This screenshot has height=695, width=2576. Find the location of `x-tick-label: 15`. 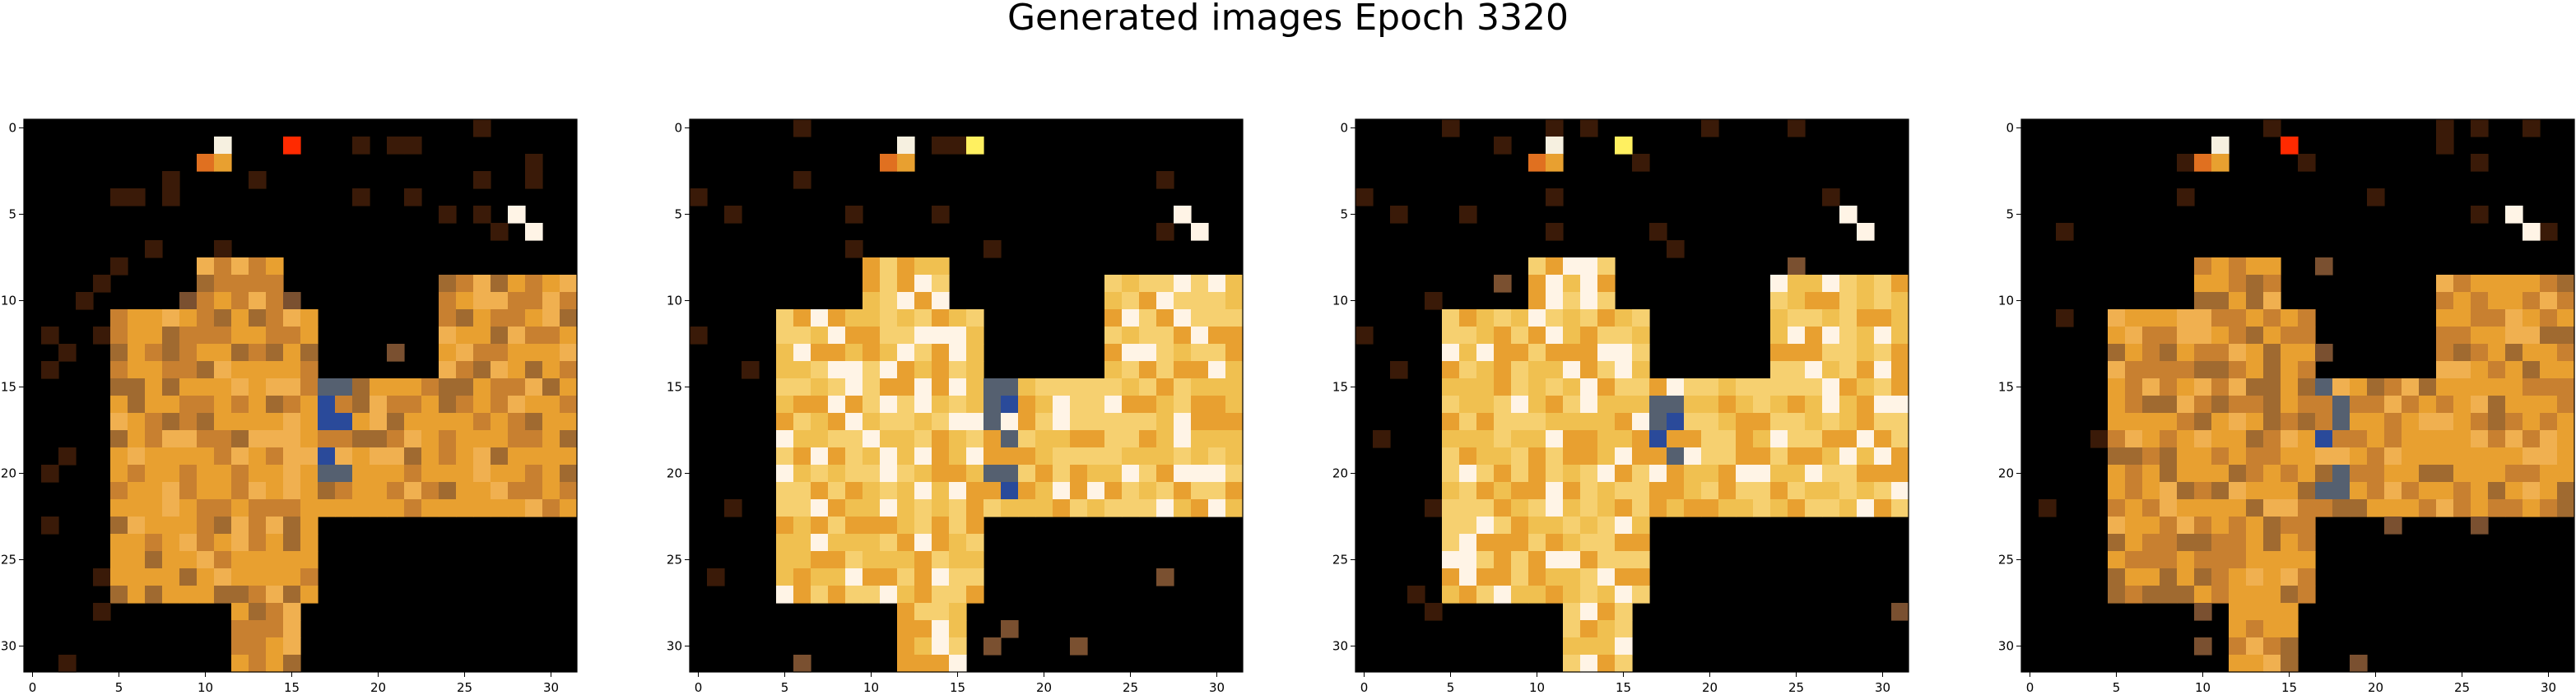

x-tick-label: 15 is located at coordinates (1623, 687).